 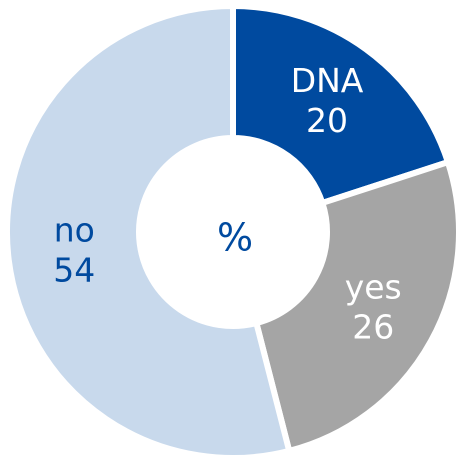 I want to click on slice-name: no, so click(x=74, y=230).